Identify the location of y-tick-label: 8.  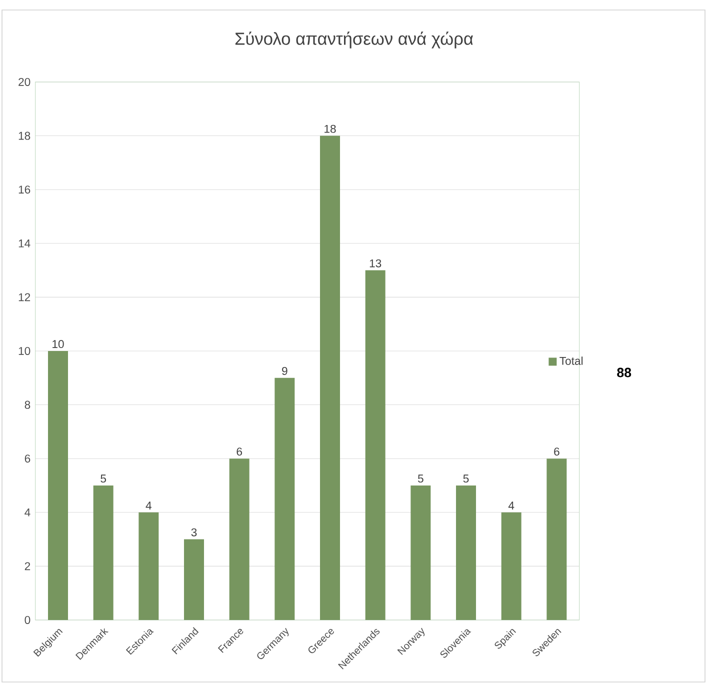
(27, 404).